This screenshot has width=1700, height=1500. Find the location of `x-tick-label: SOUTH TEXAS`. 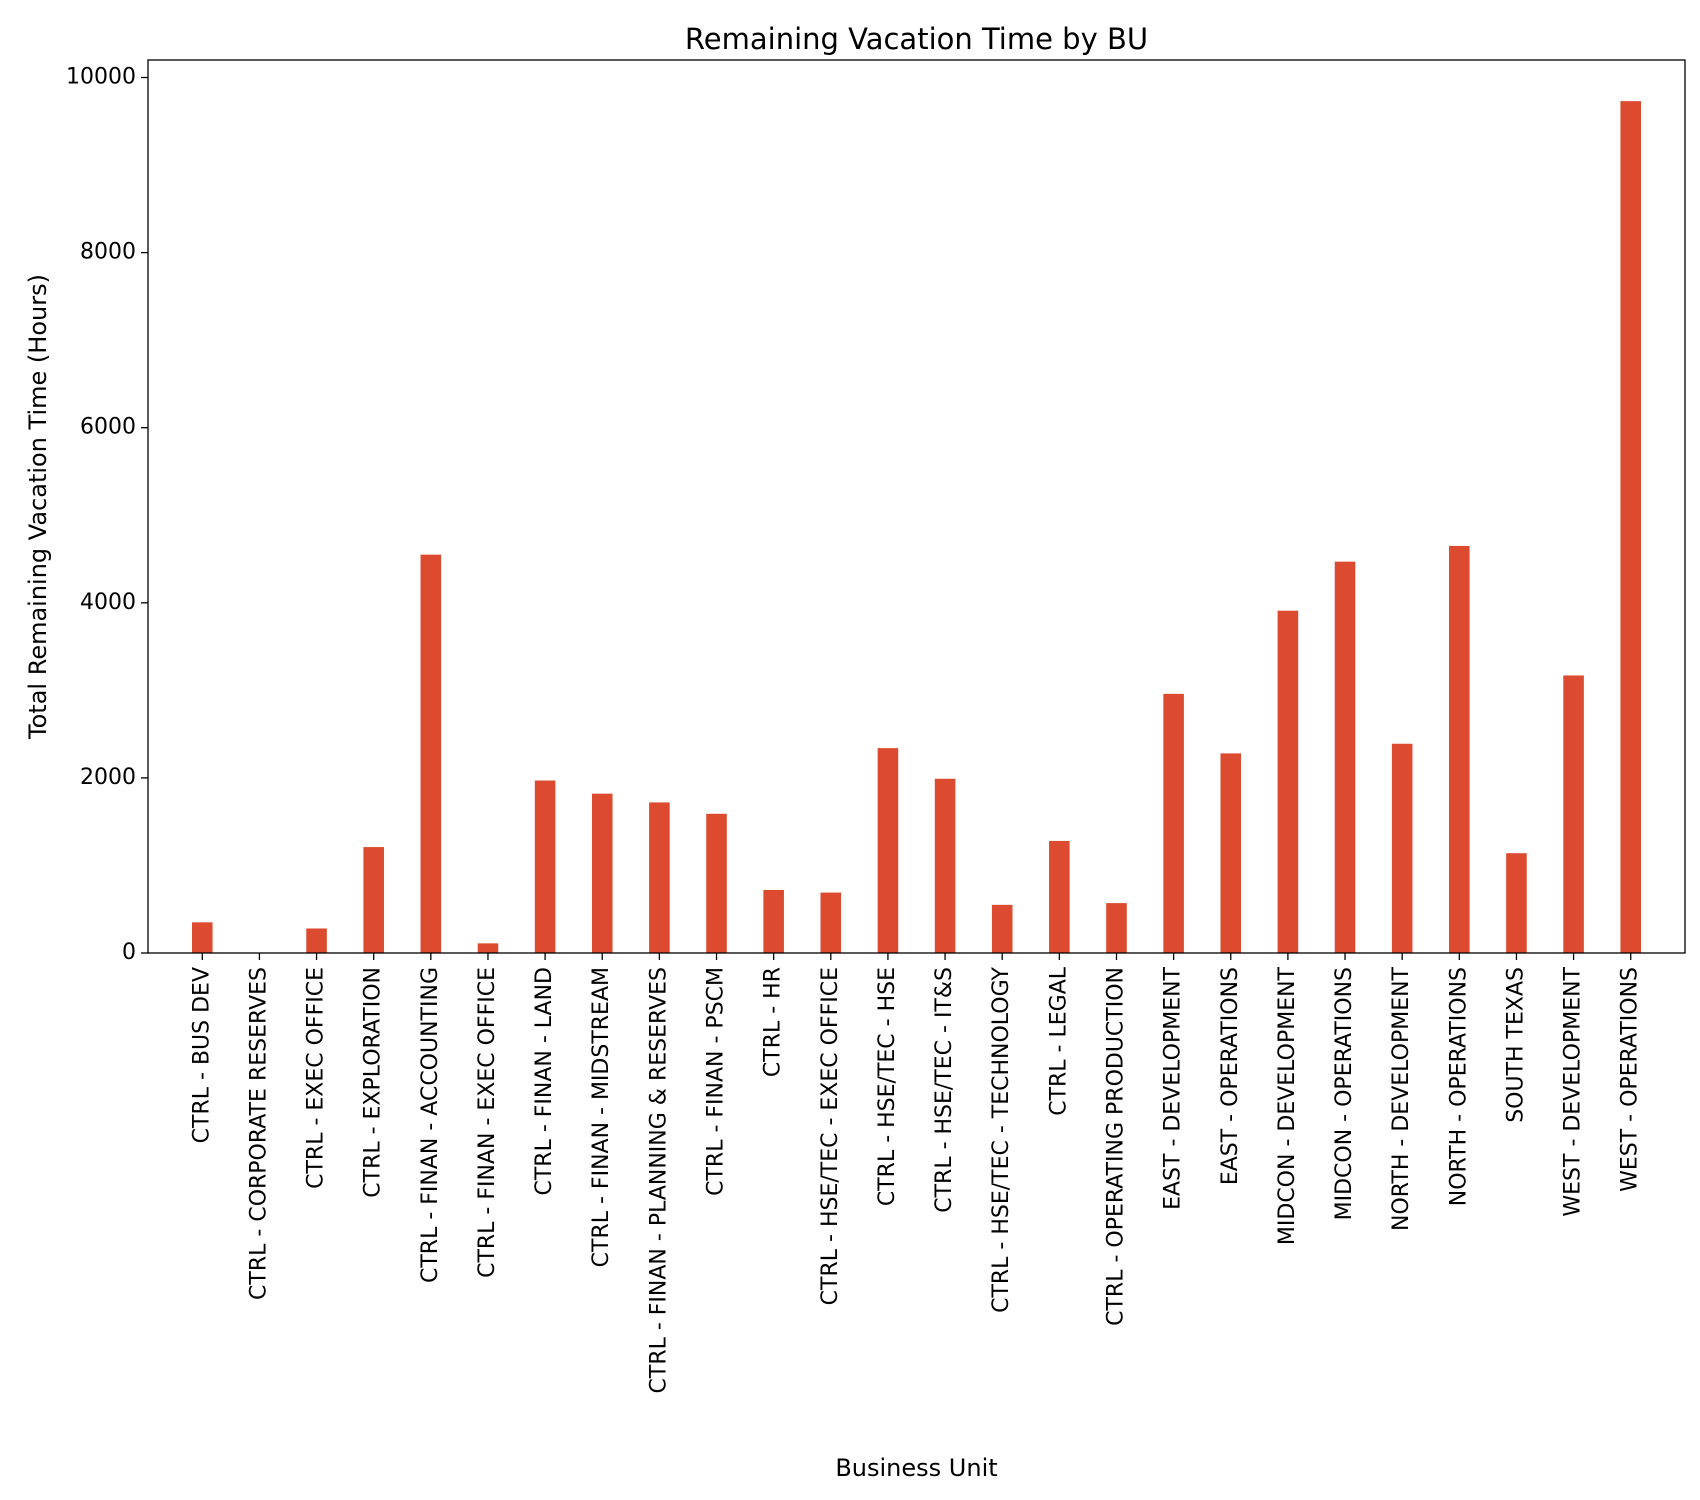

x-tick-label: SOUTH TEXAS is located at coordinates (1515, 1045).